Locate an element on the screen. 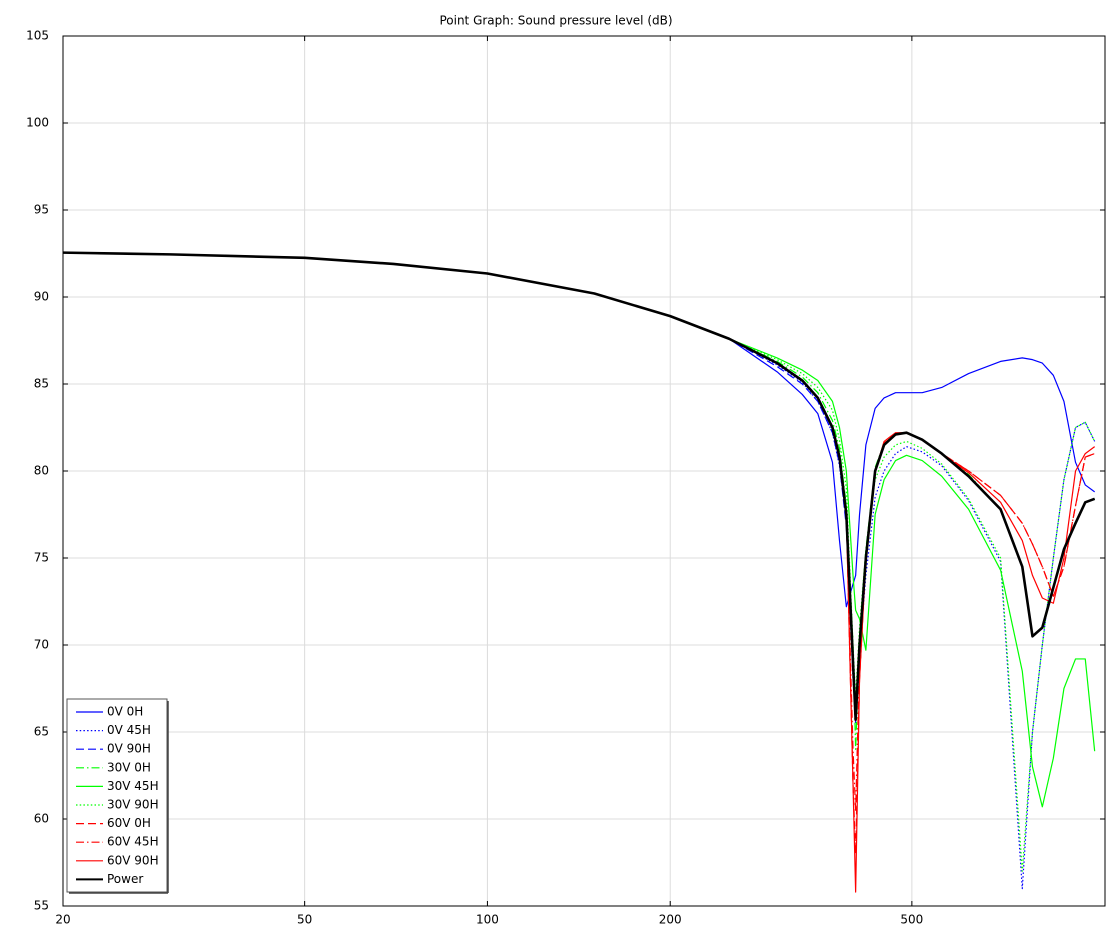 Image resolution: width=1112 pixels, height=929 pixels. legend-label: 30V 0H is located at coordinates (129, 767).